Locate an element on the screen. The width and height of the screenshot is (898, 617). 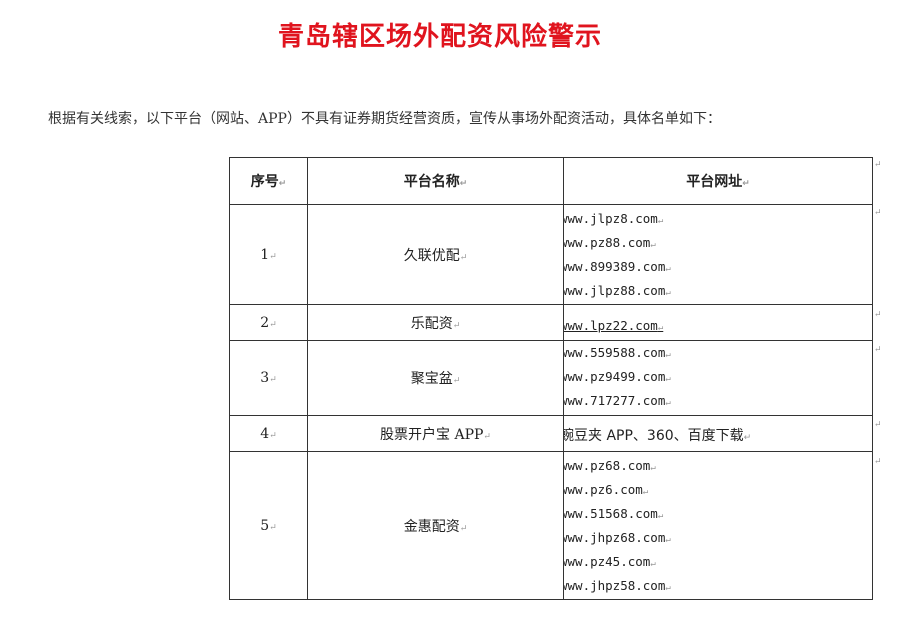
cell-name: 聚宝盆 is located at coordinates (435, 378).